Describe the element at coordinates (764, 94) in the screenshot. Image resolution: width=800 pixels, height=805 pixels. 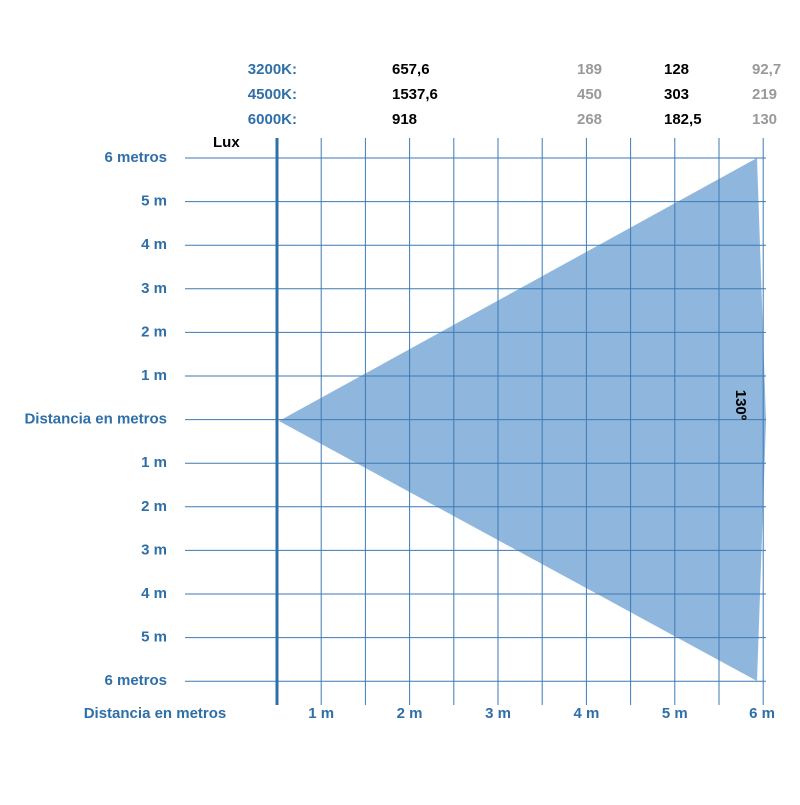
I see `lux-value: 219` at that location.